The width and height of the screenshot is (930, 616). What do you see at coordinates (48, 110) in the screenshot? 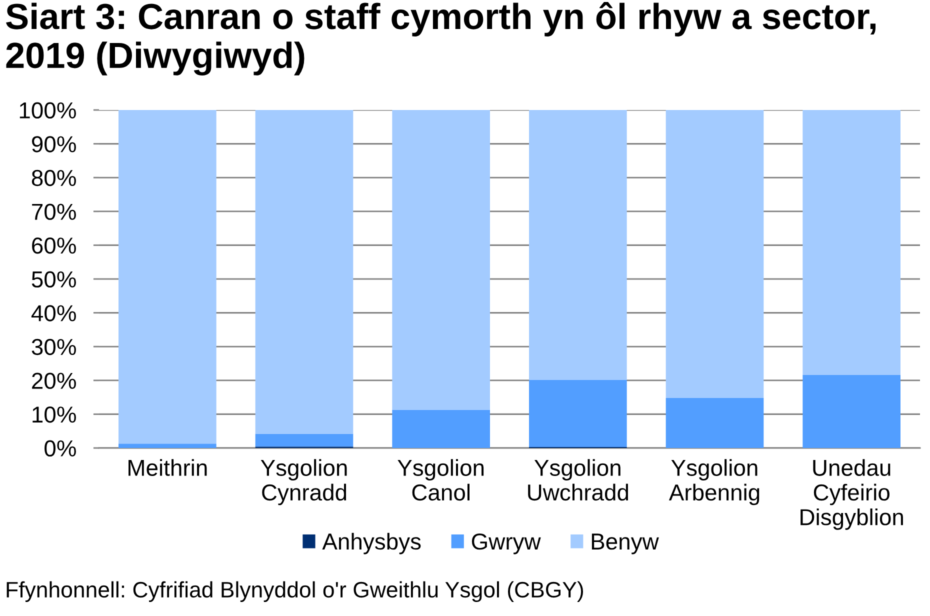
I see `y-tick-label: 100%` at bounding box center [48, 110].